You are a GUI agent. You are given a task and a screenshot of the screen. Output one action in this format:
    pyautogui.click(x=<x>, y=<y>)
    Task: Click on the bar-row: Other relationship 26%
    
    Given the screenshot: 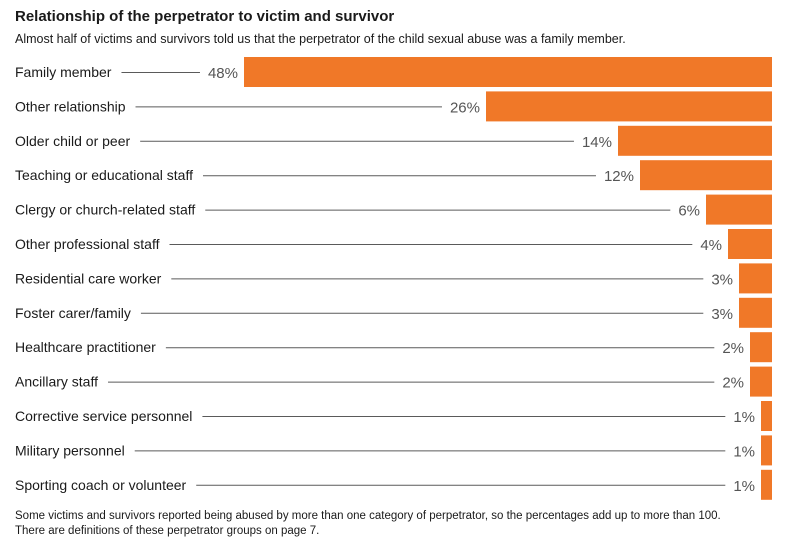 What is the action you would take?
    pyautogui.click(x=393, y=106)
    